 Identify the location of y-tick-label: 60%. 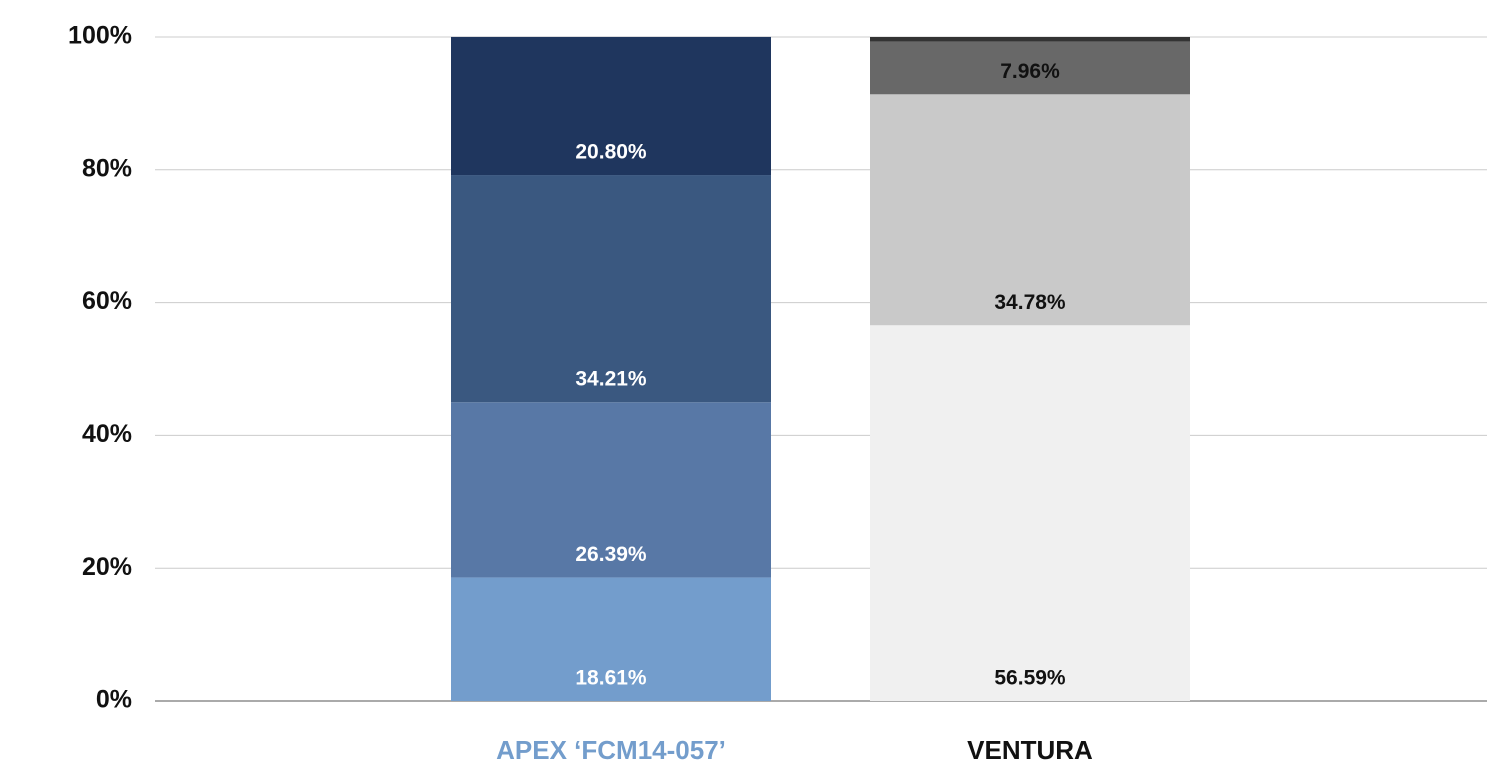
(107, 301).